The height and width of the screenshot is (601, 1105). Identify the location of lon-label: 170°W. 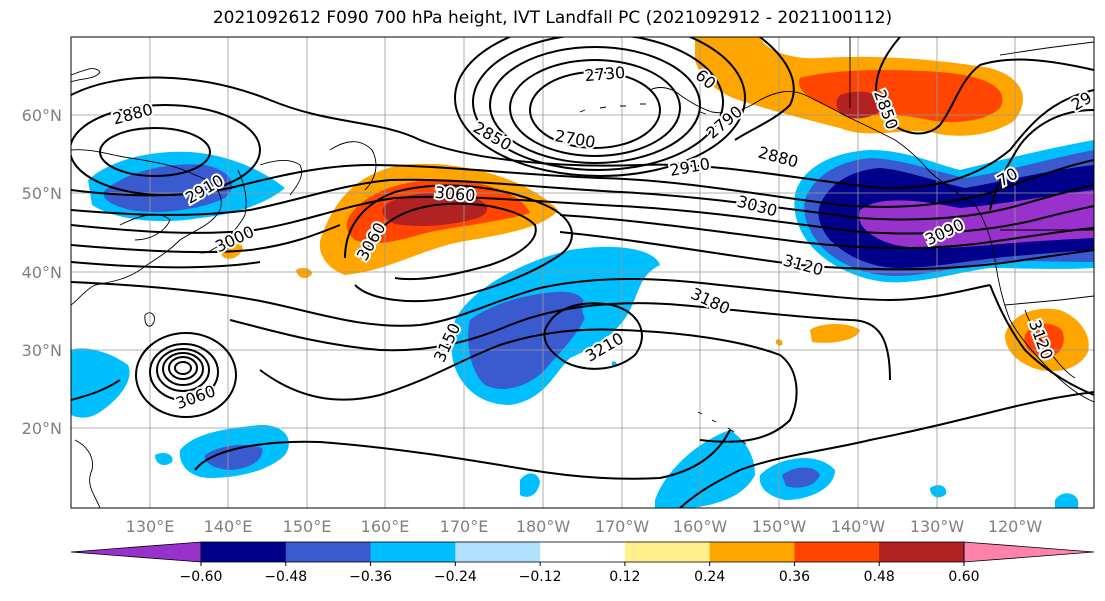
(622, 526).